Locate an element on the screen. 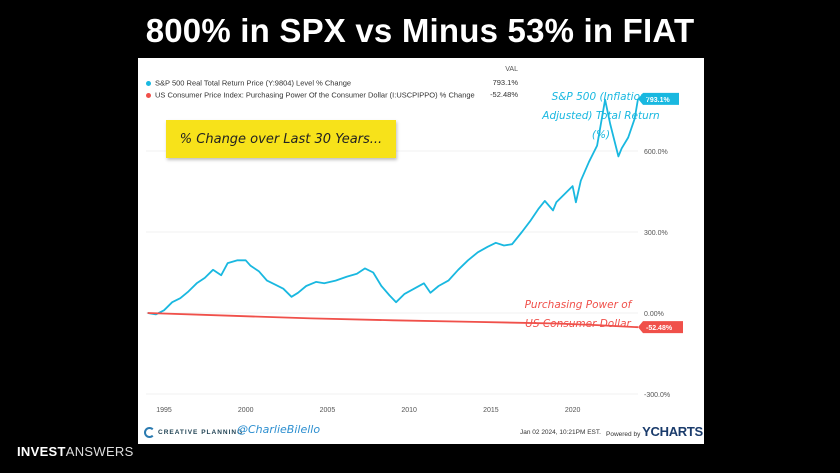 Image resolution: width=840 pixels, height=473 pixels. x-tick-label: 2000 is located at coordinates (246, 410).